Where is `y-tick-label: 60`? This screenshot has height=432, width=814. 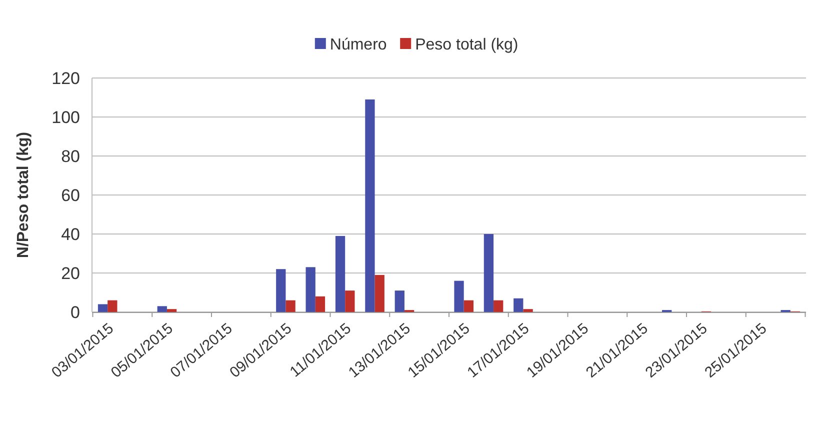 y-tick-label: 60 is located at coordinates (70, 195).